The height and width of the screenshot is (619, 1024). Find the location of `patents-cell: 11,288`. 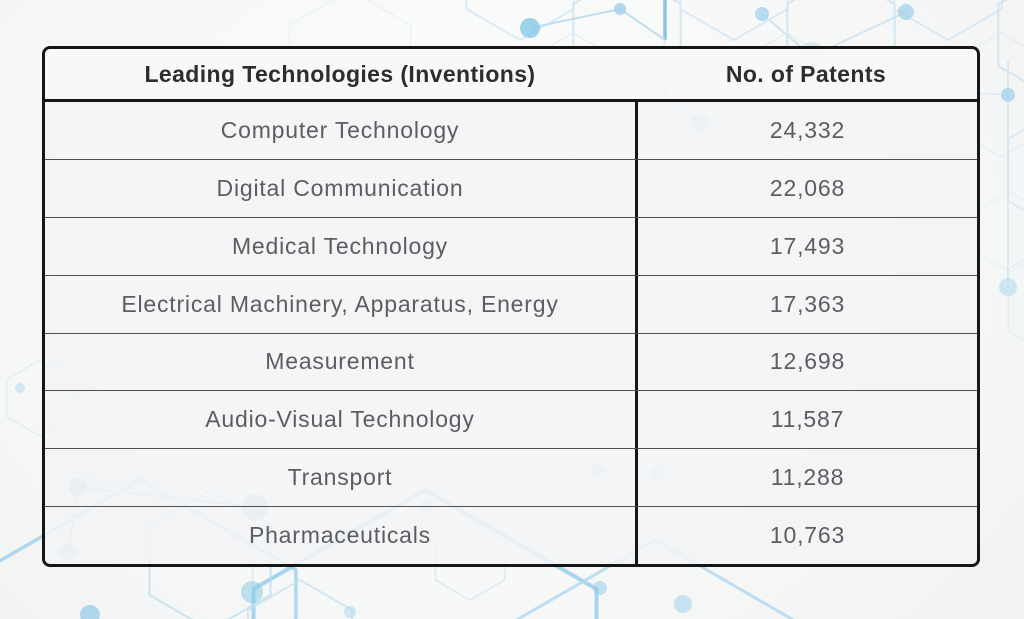

patents-cell: 11,288 is located at coordinates (805, 478).